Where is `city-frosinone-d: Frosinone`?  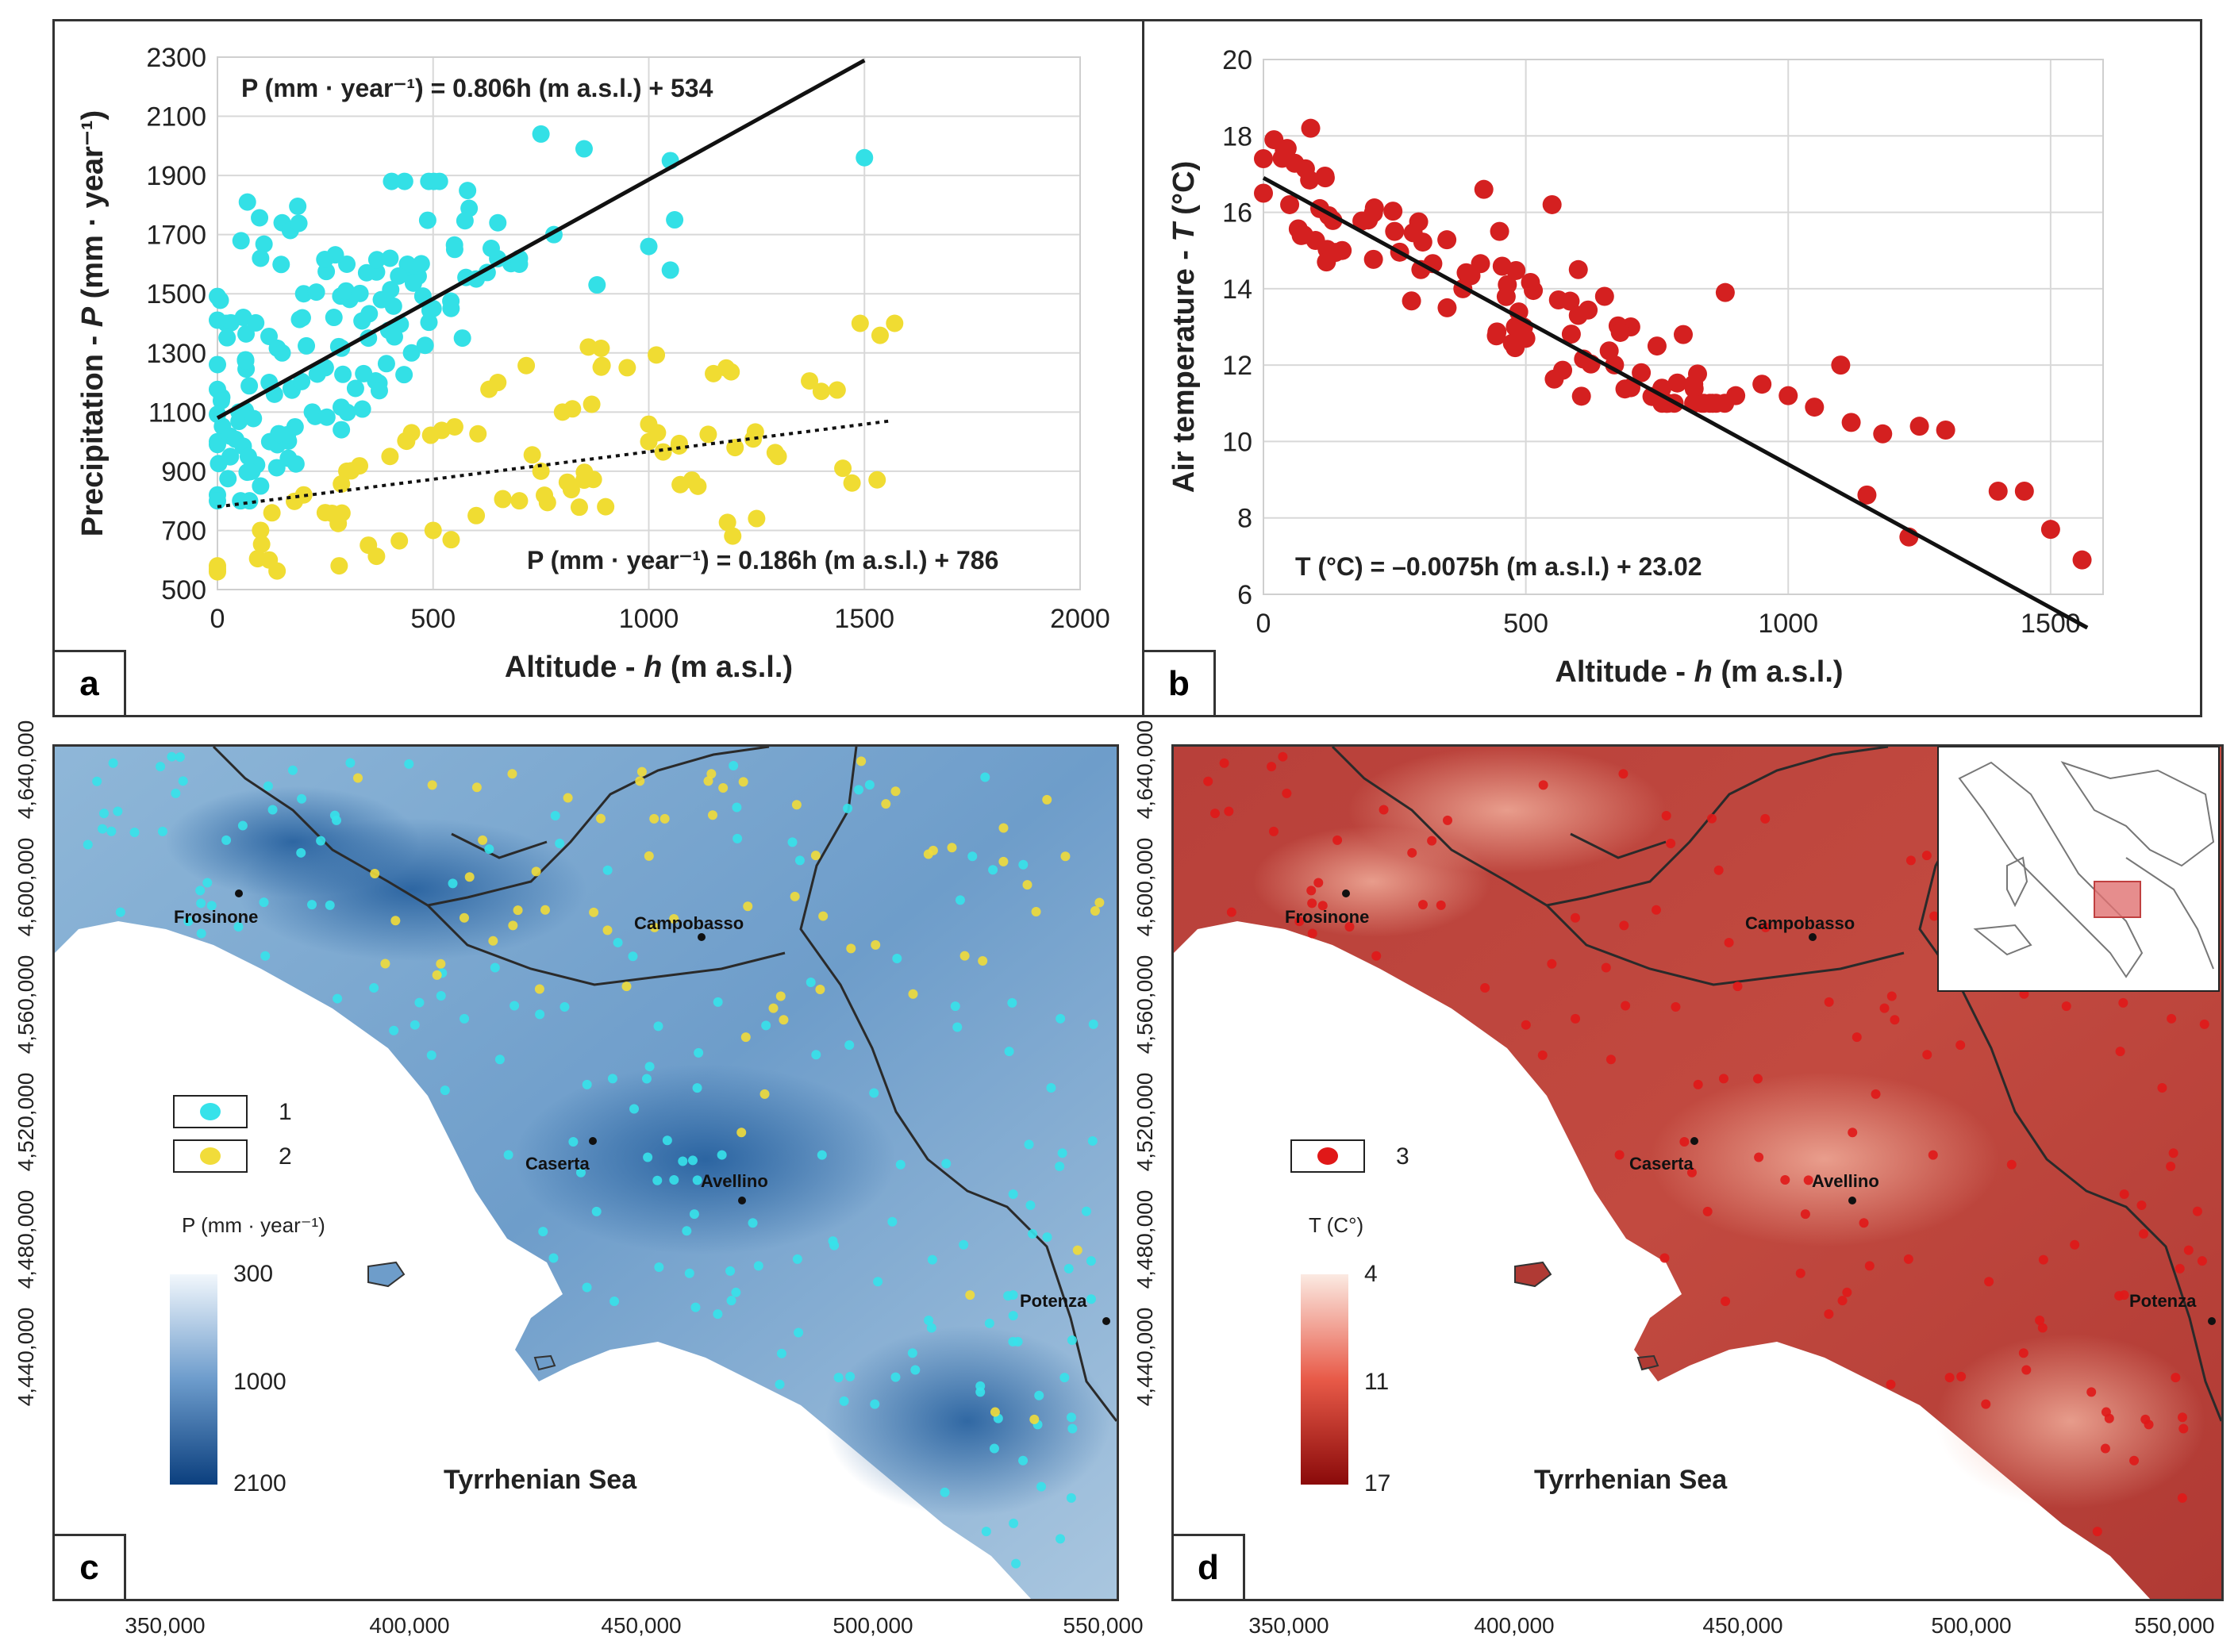
city-frosinone-d: Frosinone is located at coordinates (1327, 917).